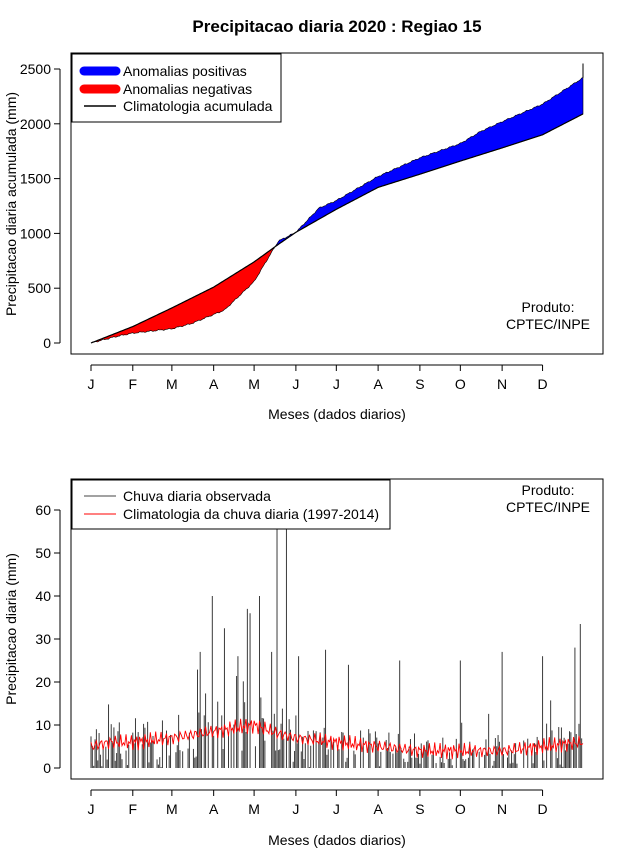  I want to click on daily-y-label: Precipitacao diaria (mm), so click(11, 629).